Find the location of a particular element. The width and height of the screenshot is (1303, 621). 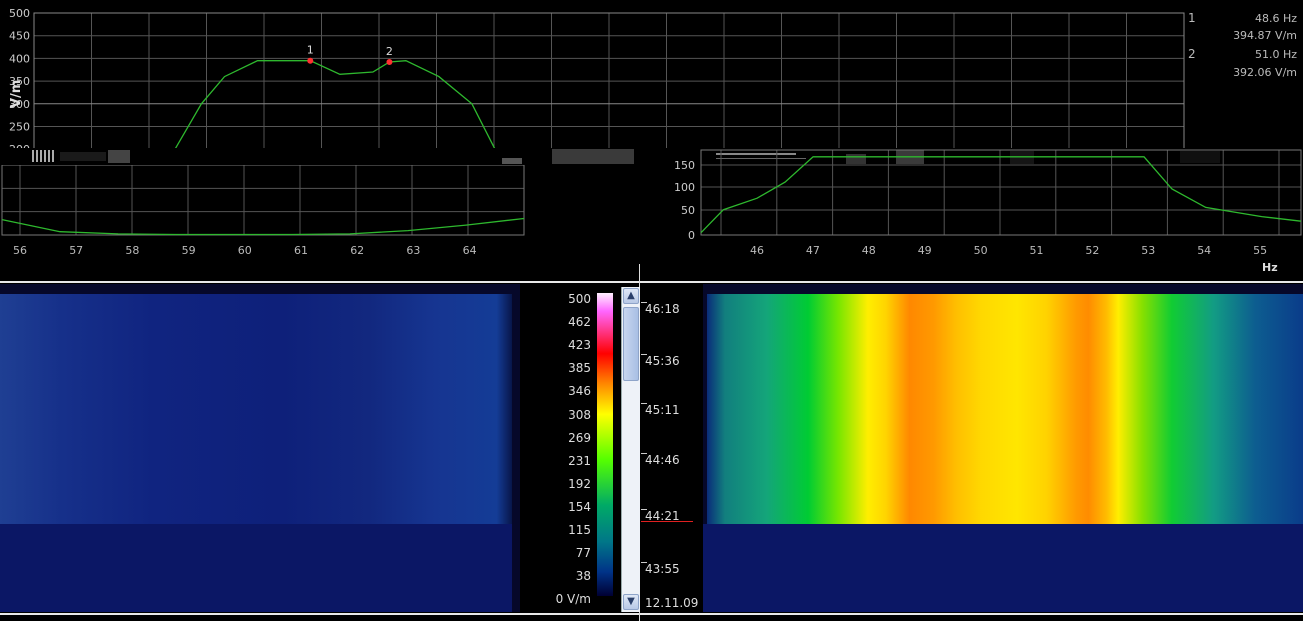

colorbar-label: 308 is located at coordinates (579, 414).